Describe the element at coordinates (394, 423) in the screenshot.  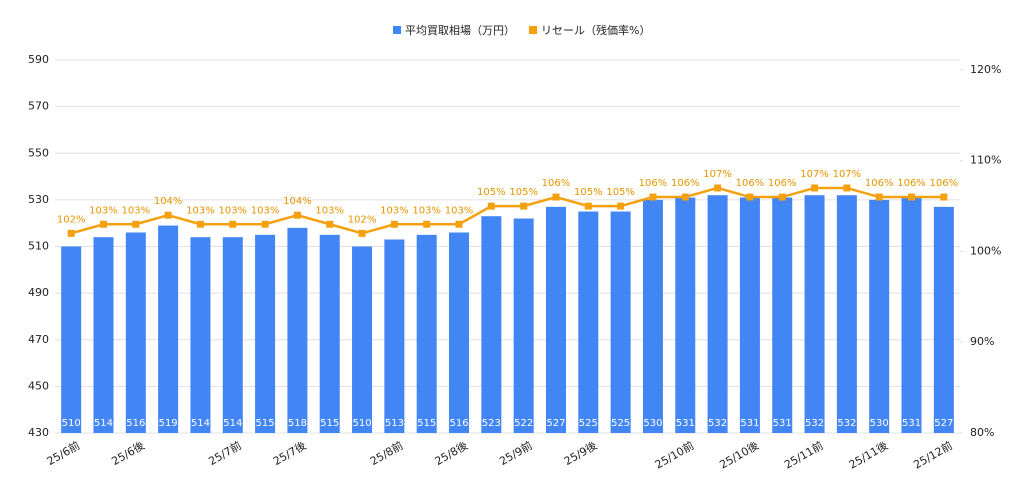
I see `bar-value-label: 513` at that location.